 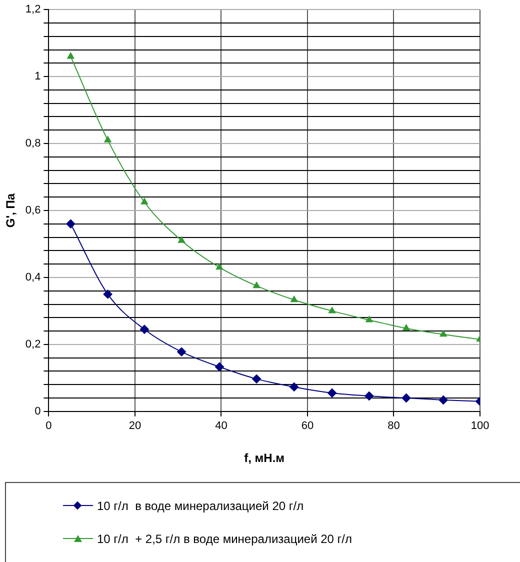 I want to click on x-tick-label: 80, so click(x=394, y=426).